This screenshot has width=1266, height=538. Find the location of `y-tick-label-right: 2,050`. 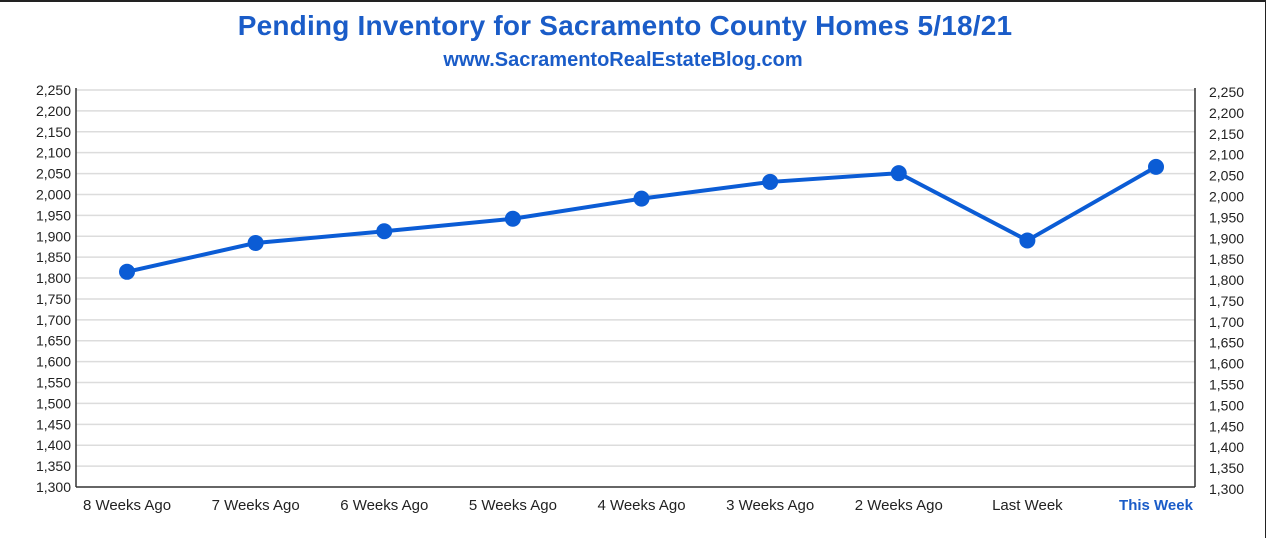

y-tick-label-right: 2,050 is located at coordinates (1226, 176).